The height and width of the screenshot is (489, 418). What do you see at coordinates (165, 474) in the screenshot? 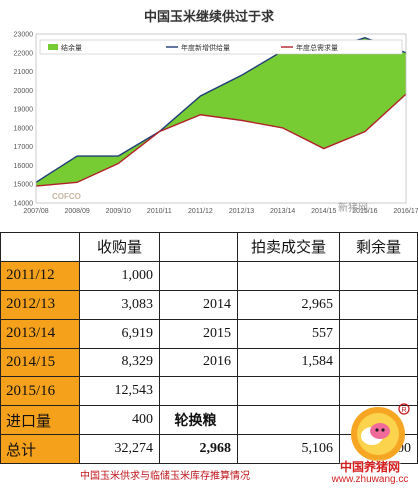
I see `caption: 中国玉米供求与临储玉米库存推算情况` at bounding box center [165, 474].